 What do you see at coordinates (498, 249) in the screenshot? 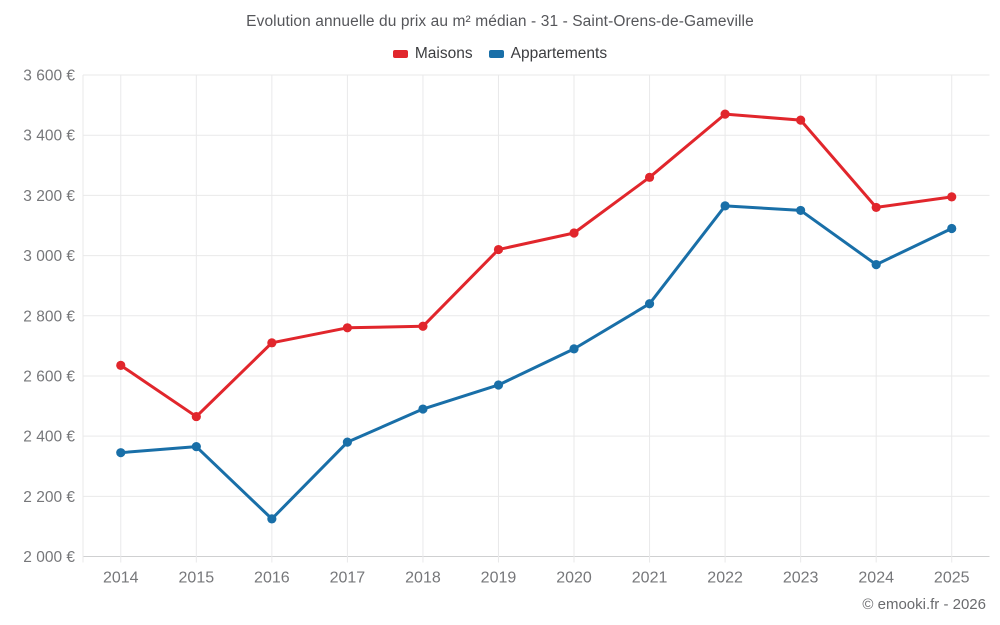
I see `data-point-maisons-2019` at bounding box center [498, 249].